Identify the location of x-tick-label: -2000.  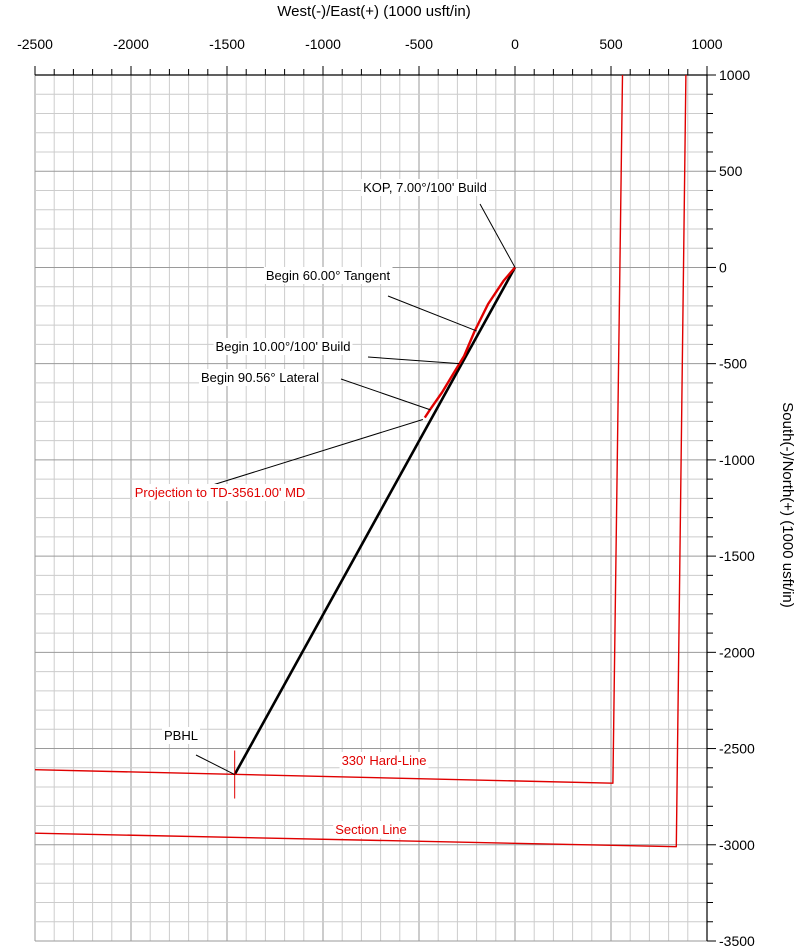
(131, 44).